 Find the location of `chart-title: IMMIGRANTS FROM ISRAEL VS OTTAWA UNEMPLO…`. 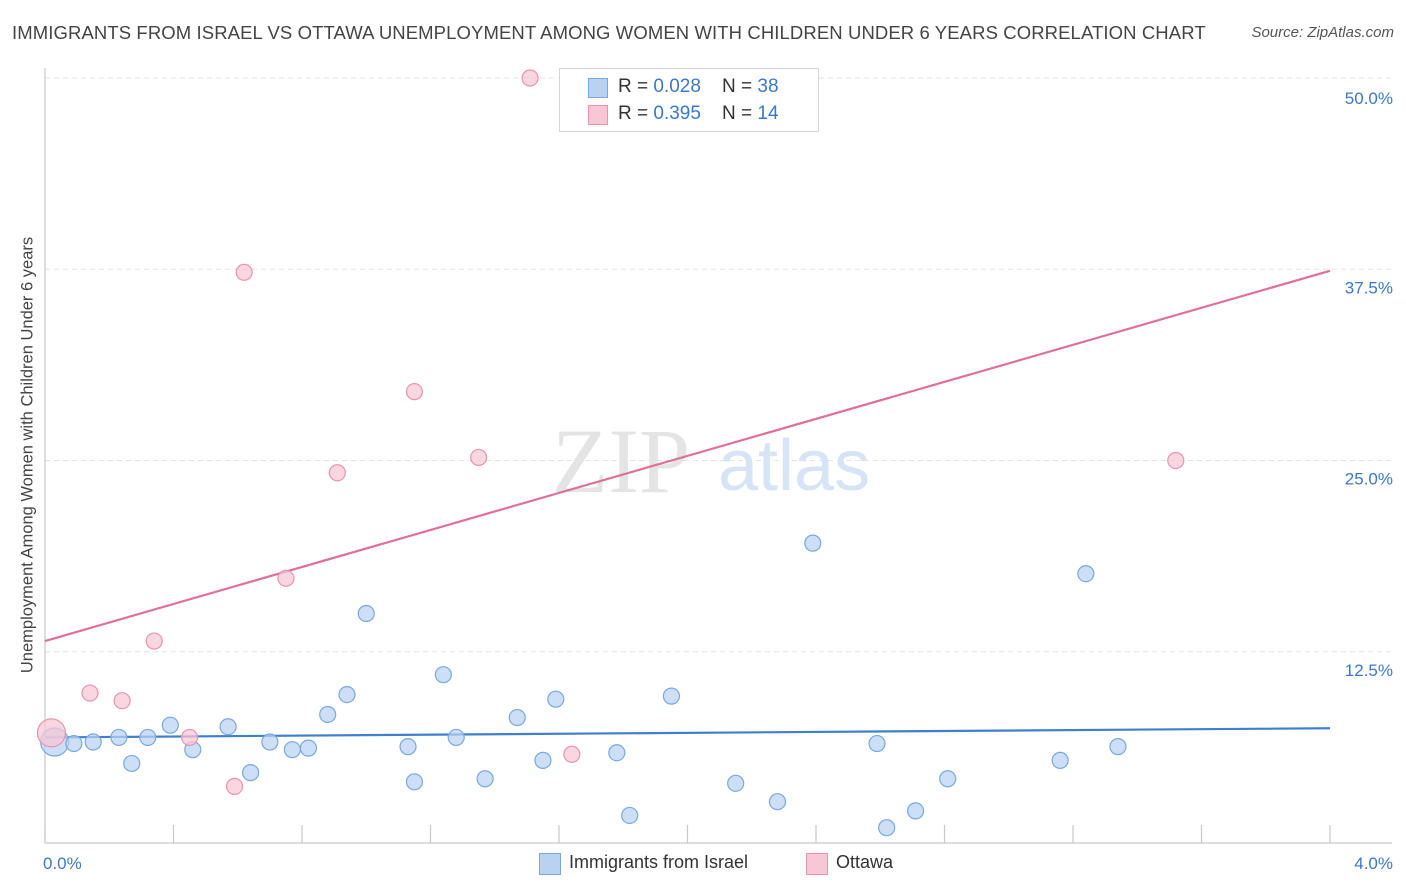

chart-title: IMMIGRANTS FROM ISRAEL VS OTTAWA UNEMPLO… is located at coordinates (609, 32).